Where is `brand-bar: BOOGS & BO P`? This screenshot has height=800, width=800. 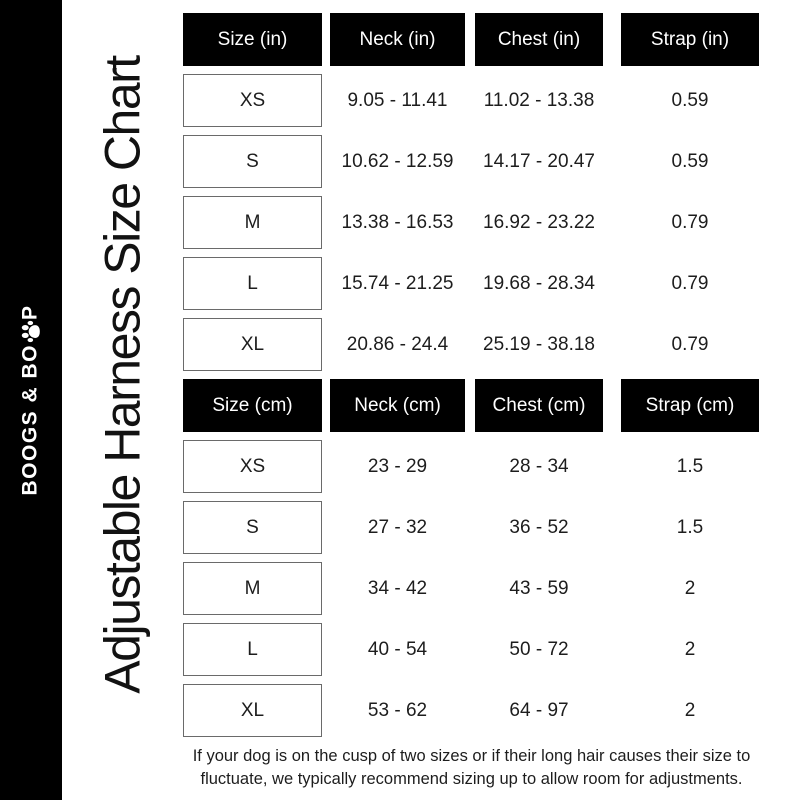 brand-bar: BOOGS & BO P is located at coordinates (31, 400).